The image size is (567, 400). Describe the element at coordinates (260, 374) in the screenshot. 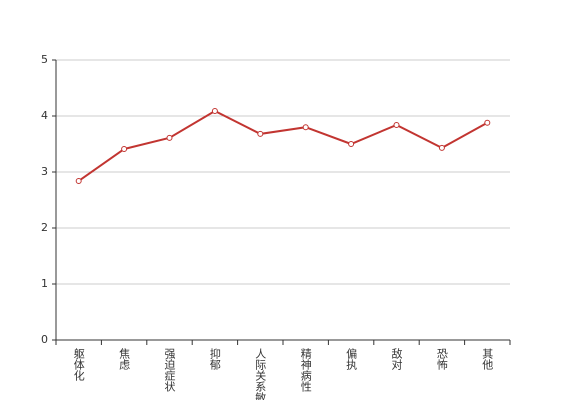

I see `x-tick-label: 人际关系敏感` at that location.